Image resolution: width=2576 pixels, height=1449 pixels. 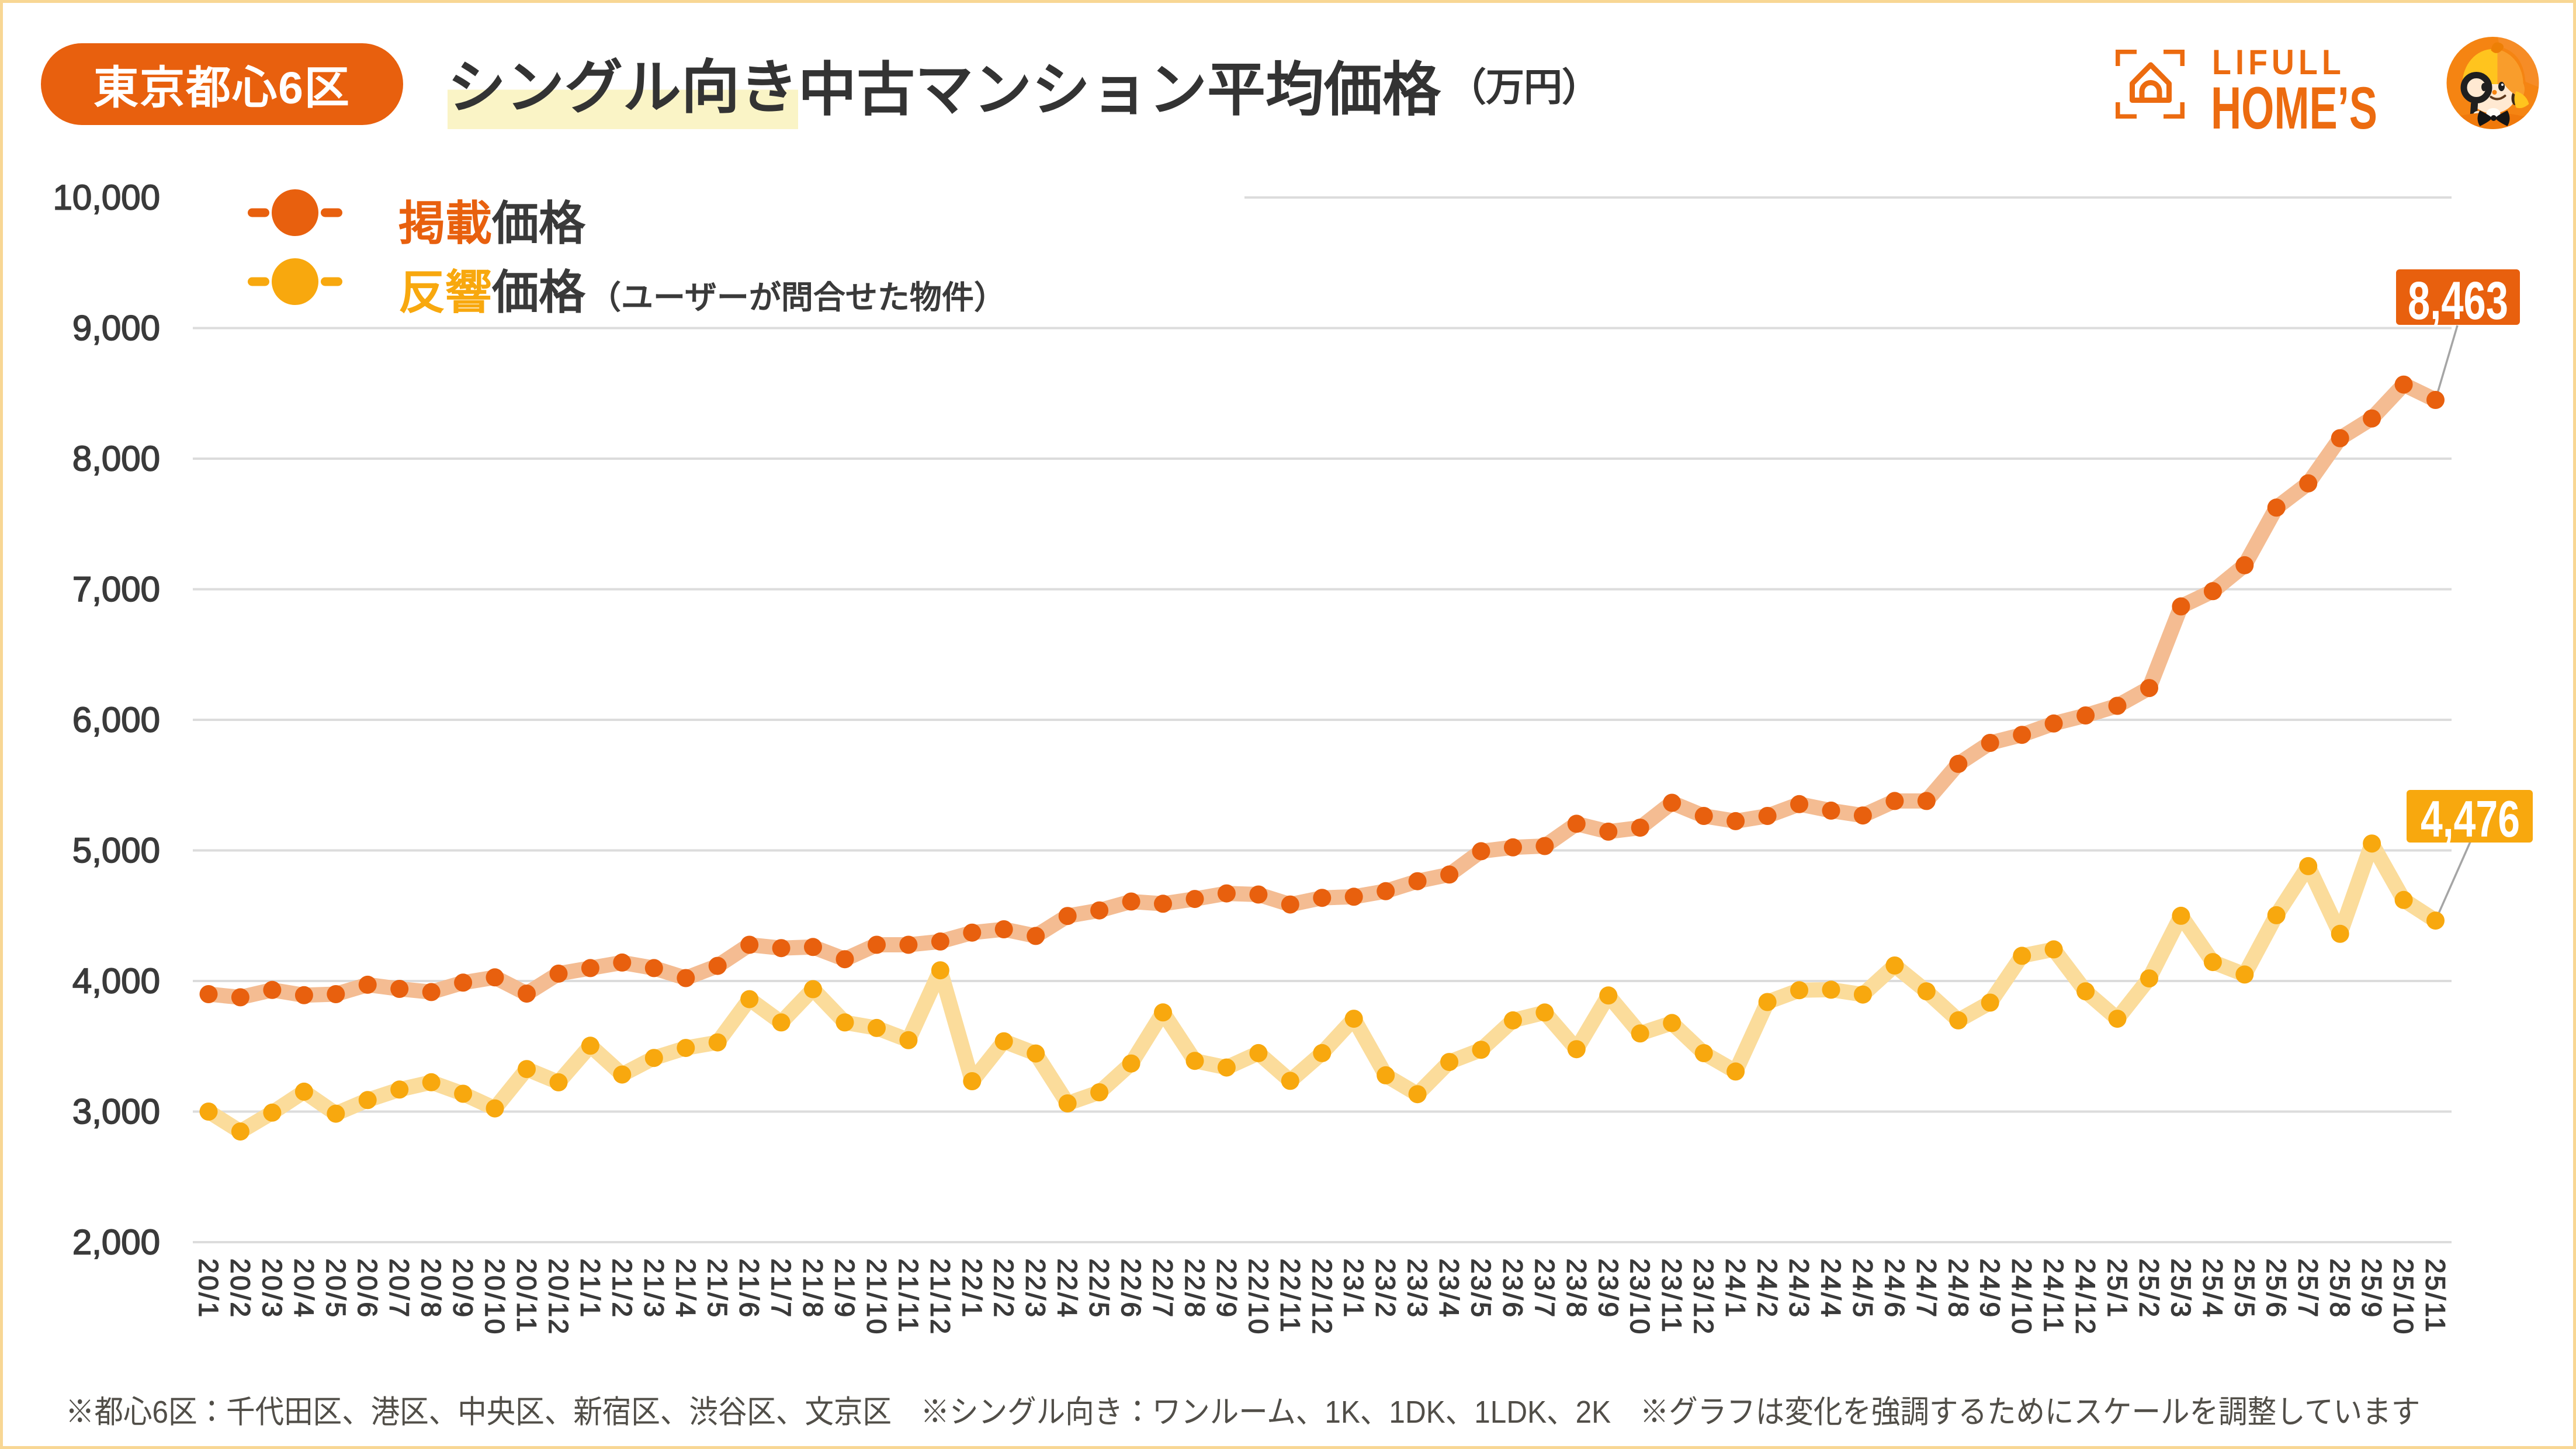 What do you see at coordinates (1099, 1289) in the screenshot?
I see `svg-text: 22/5` at bounding box center [1099, 1289].